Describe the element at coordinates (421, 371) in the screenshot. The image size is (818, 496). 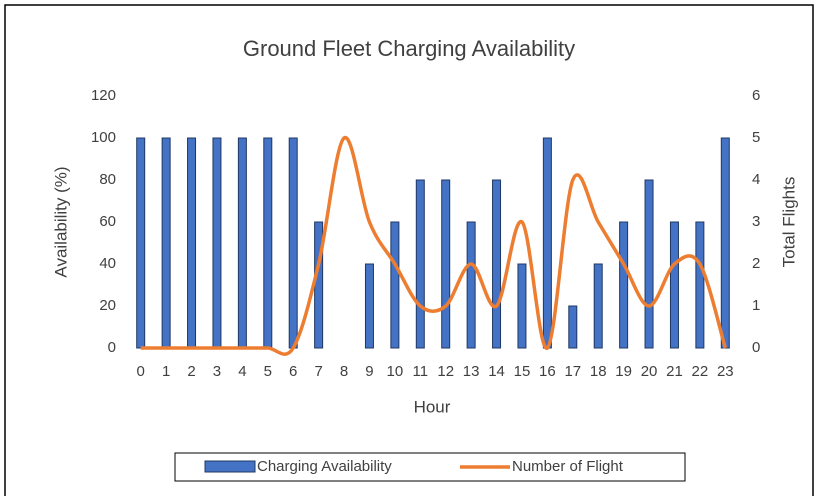
I see `x-tick-label: 11` at that location.